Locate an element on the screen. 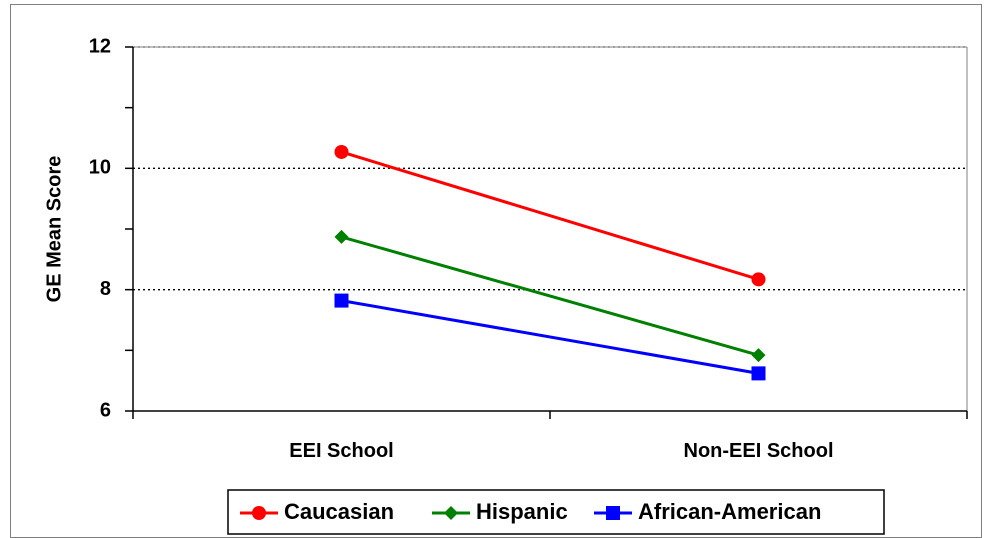 The image size is (987, 538). legend-item: Hispanic is located at coordinates (500, 511).